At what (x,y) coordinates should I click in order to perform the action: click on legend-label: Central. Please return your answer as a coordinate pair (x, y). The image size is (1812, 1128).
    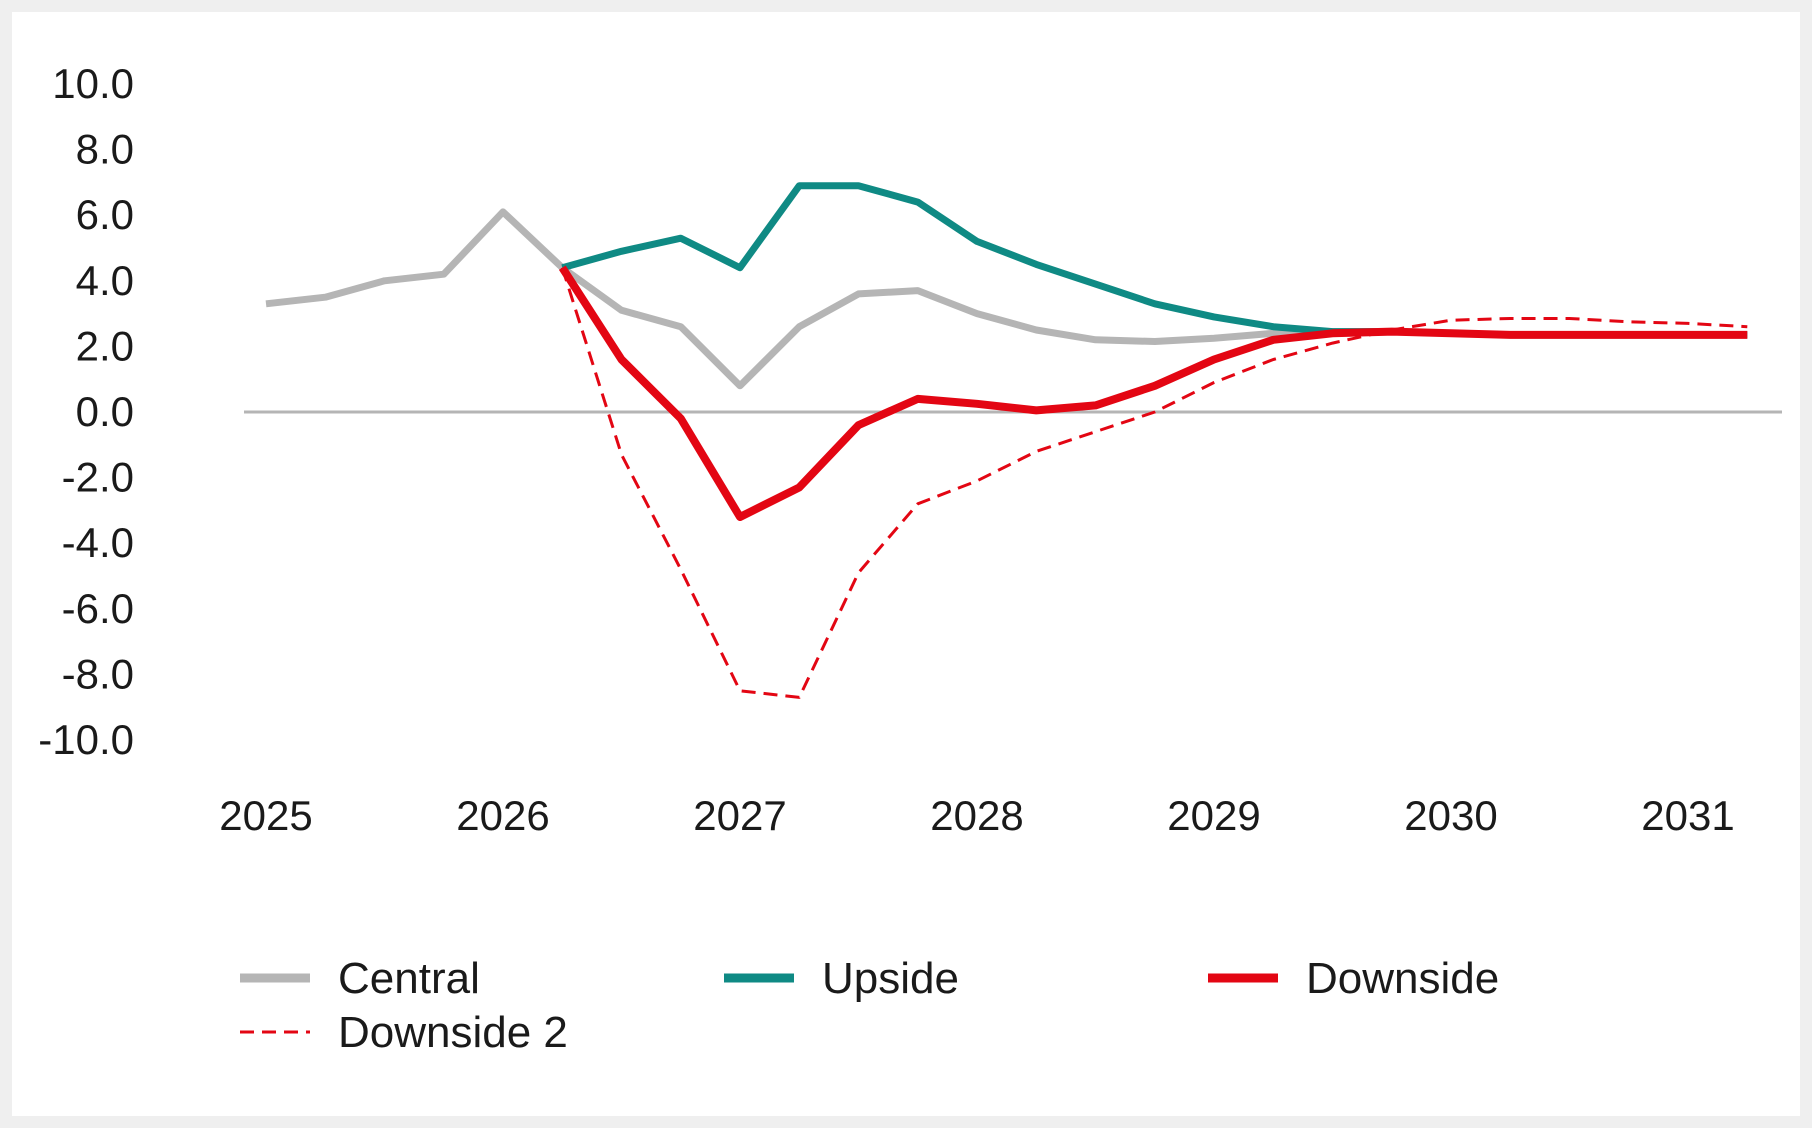
    Looking at the image, I should click on (409, 978).